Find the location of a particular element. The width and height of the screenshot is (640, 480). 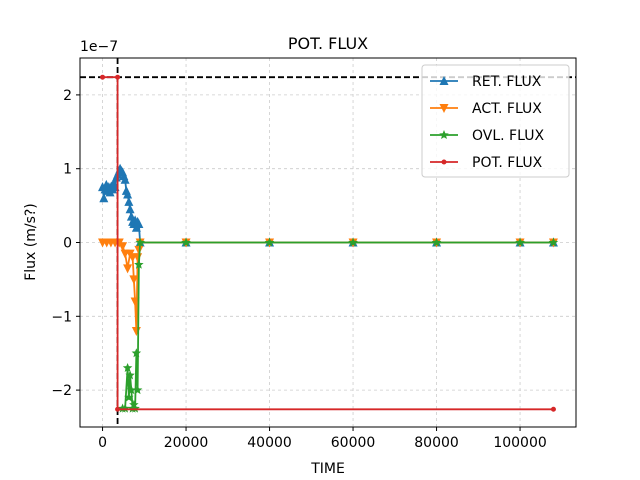

y-tick-label: −2 is located at coordinates (61, 391).